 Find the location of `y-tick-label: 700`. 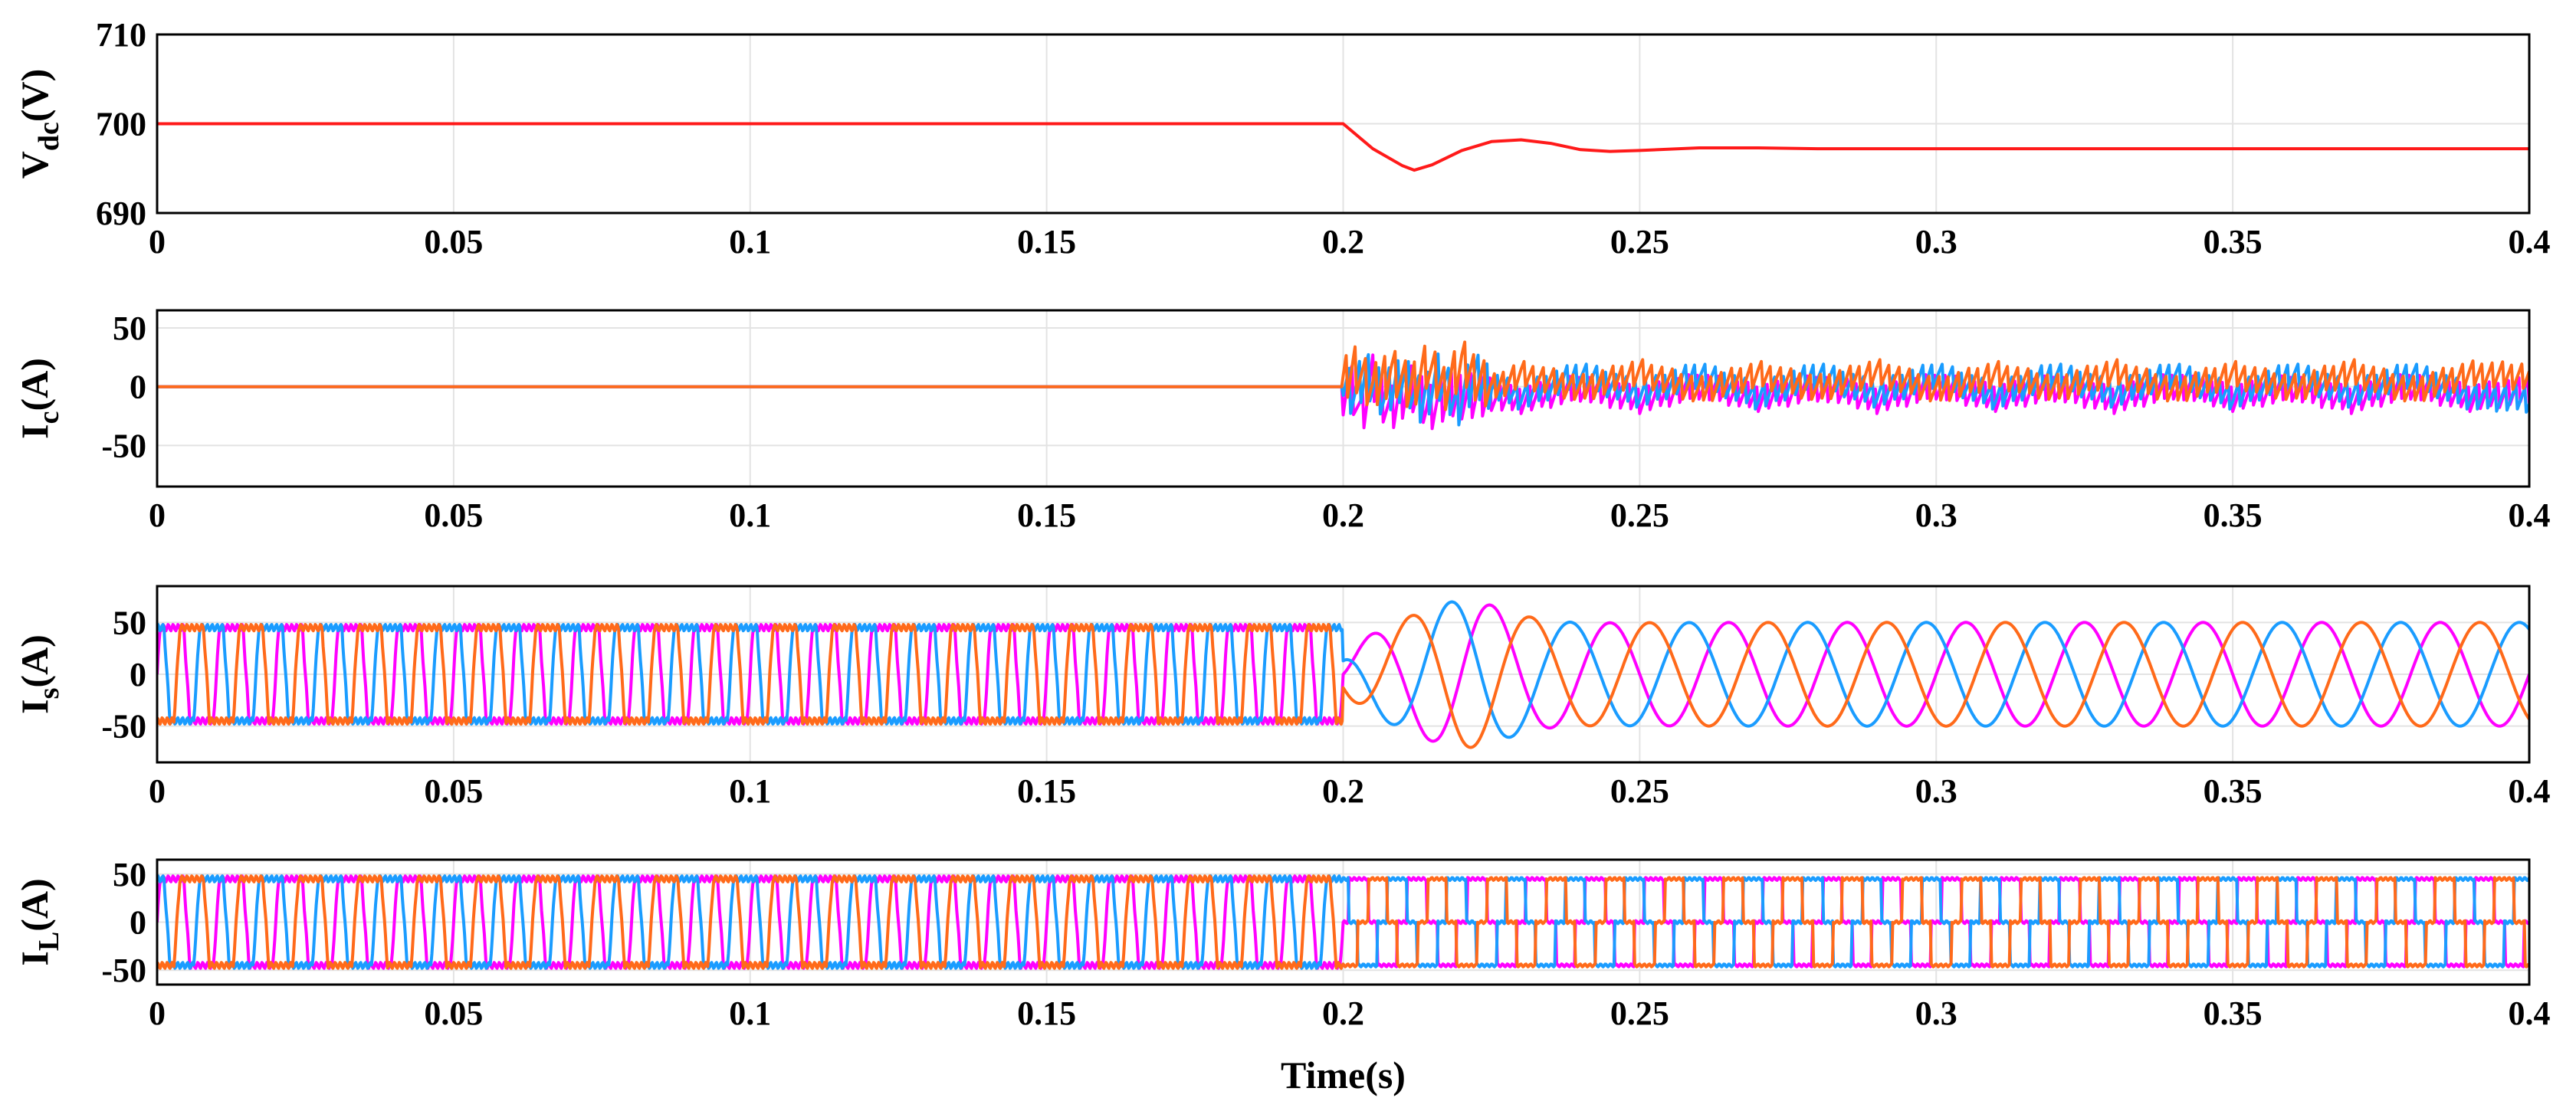

y-tick-label: 700 is located at coordinates (121, 124).